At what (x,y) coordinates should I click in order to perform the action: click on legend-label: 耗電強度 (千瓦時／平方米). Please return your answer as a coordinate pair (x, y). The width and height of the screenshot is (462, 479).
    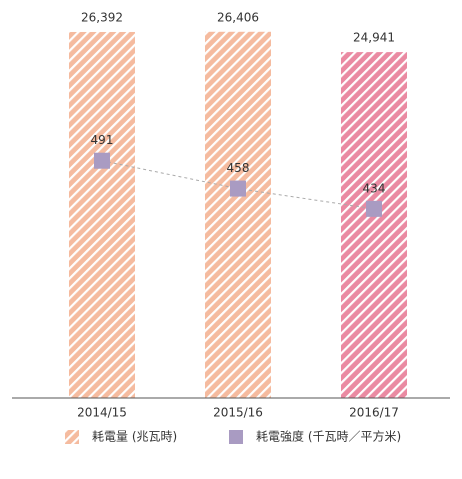
    Looking at the image, I should click on (328, 436).